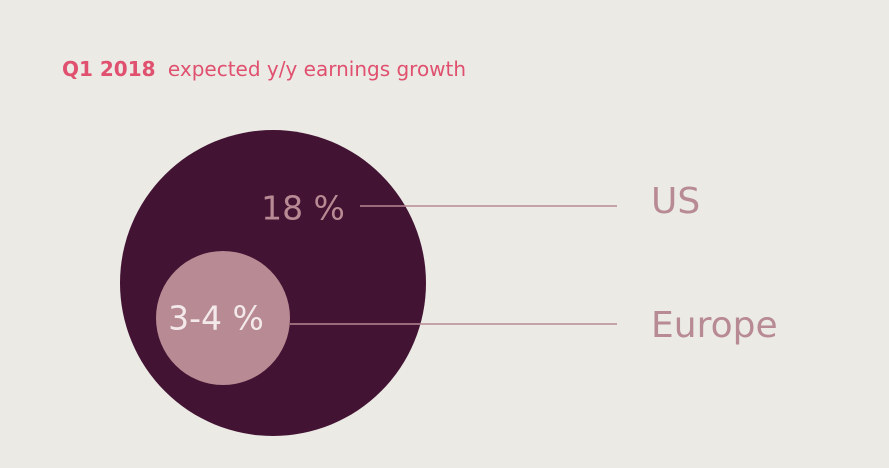 Image resolution: width=889 pixels, height=468 pixels. What do you see at coordinates (303, 208) in the screenshot?
I see `us-value: 18 %` at bounding box center [303, 208].